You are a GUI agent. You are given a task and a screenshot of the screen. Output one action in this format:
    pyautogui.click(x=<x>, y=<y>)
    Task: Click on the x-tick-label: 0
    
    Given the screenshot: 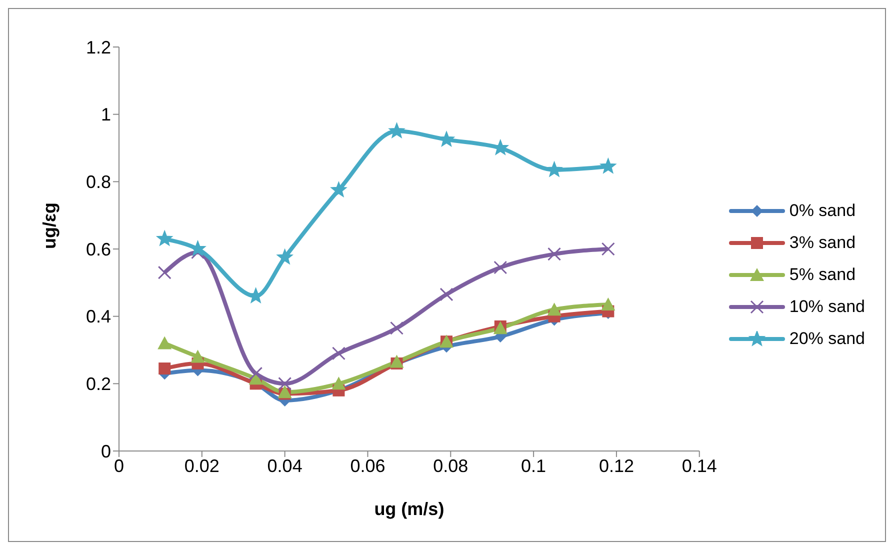 What is the action you would take?
    pyautogui.click(x=119, y=466)
    